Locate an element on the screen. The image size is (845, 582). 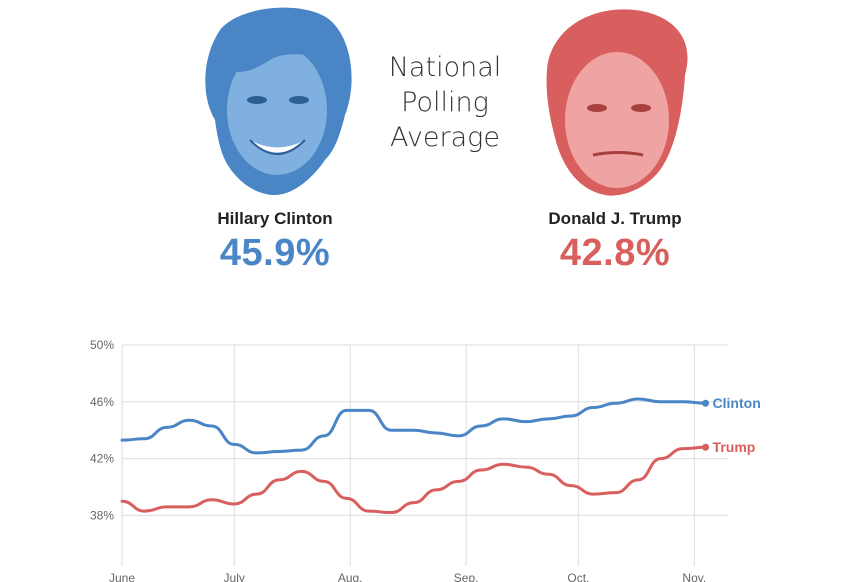
trump-name: Donald J. Trump is located at coordinates (615, 218).